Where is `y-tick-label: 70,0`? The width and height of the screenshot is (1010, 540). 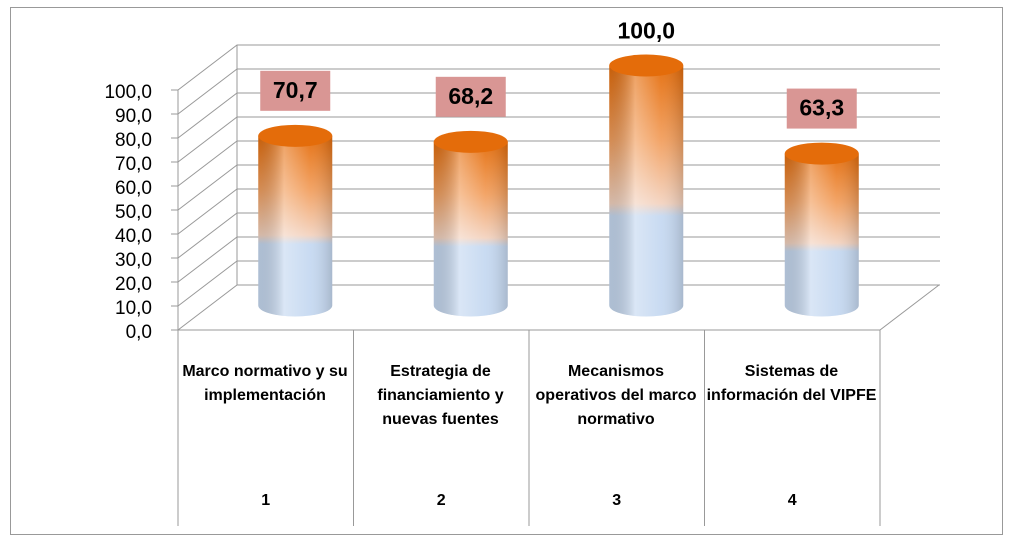
y-tick-label: 70,0 is located at coordinates (133, 164).